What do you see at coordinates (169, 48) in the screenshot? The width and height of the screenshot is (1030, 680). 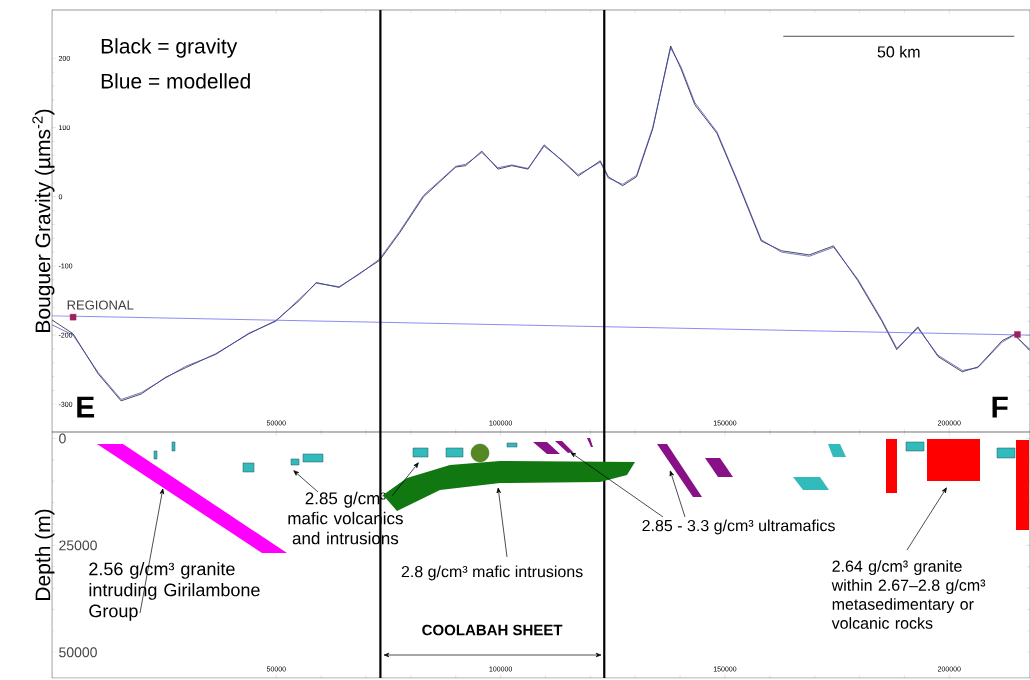 I see `annotation: Black = gravity` at bounding box center [169, 48].